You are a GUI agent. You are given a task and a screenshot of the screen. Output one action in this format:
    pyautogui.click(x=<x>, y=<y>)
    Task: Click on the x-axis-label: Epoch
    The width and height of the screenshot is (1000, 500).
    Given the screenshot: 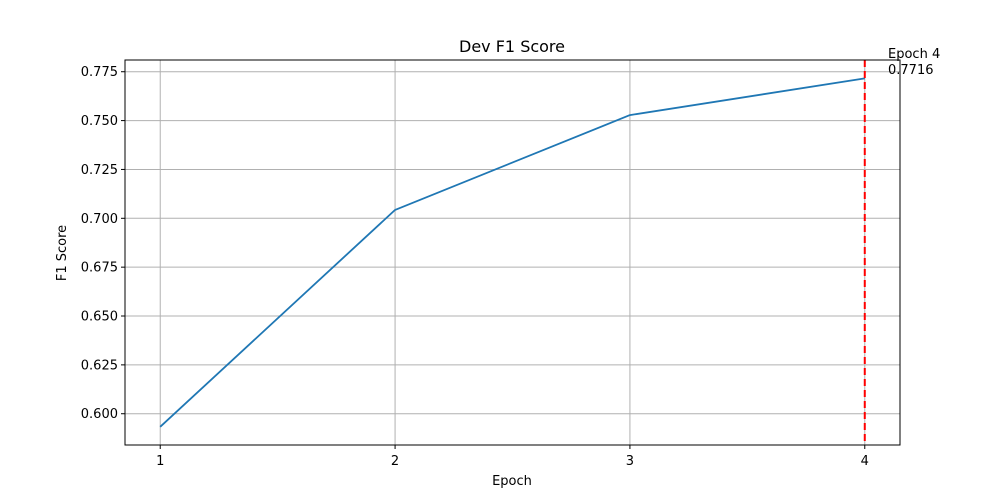 What is the action you would take?
    pyautogui.click(x=512, y=481)
    